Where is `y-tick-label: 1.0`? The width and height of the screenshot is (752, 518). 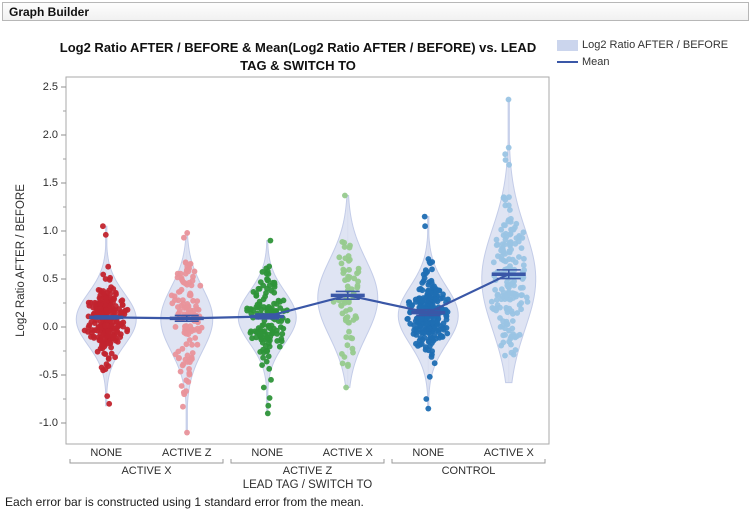
y-tick-label: 1.0 is located at coordinates (50, 231).